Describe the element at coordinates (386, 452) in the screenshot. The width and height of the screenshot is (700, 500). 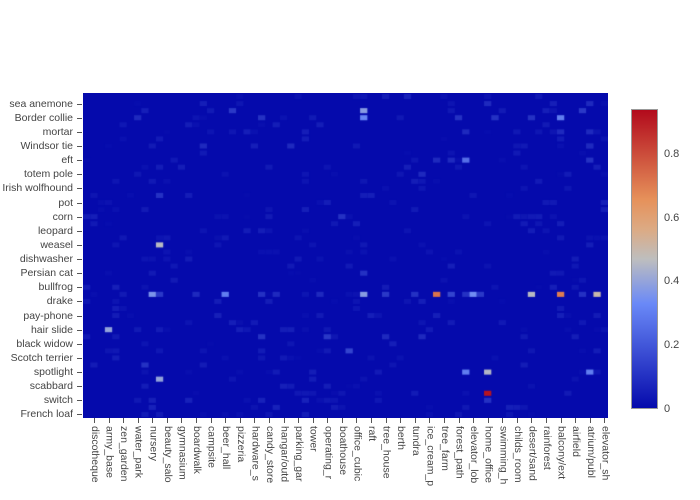
I see `x-tick-label: tree_house` at that location.